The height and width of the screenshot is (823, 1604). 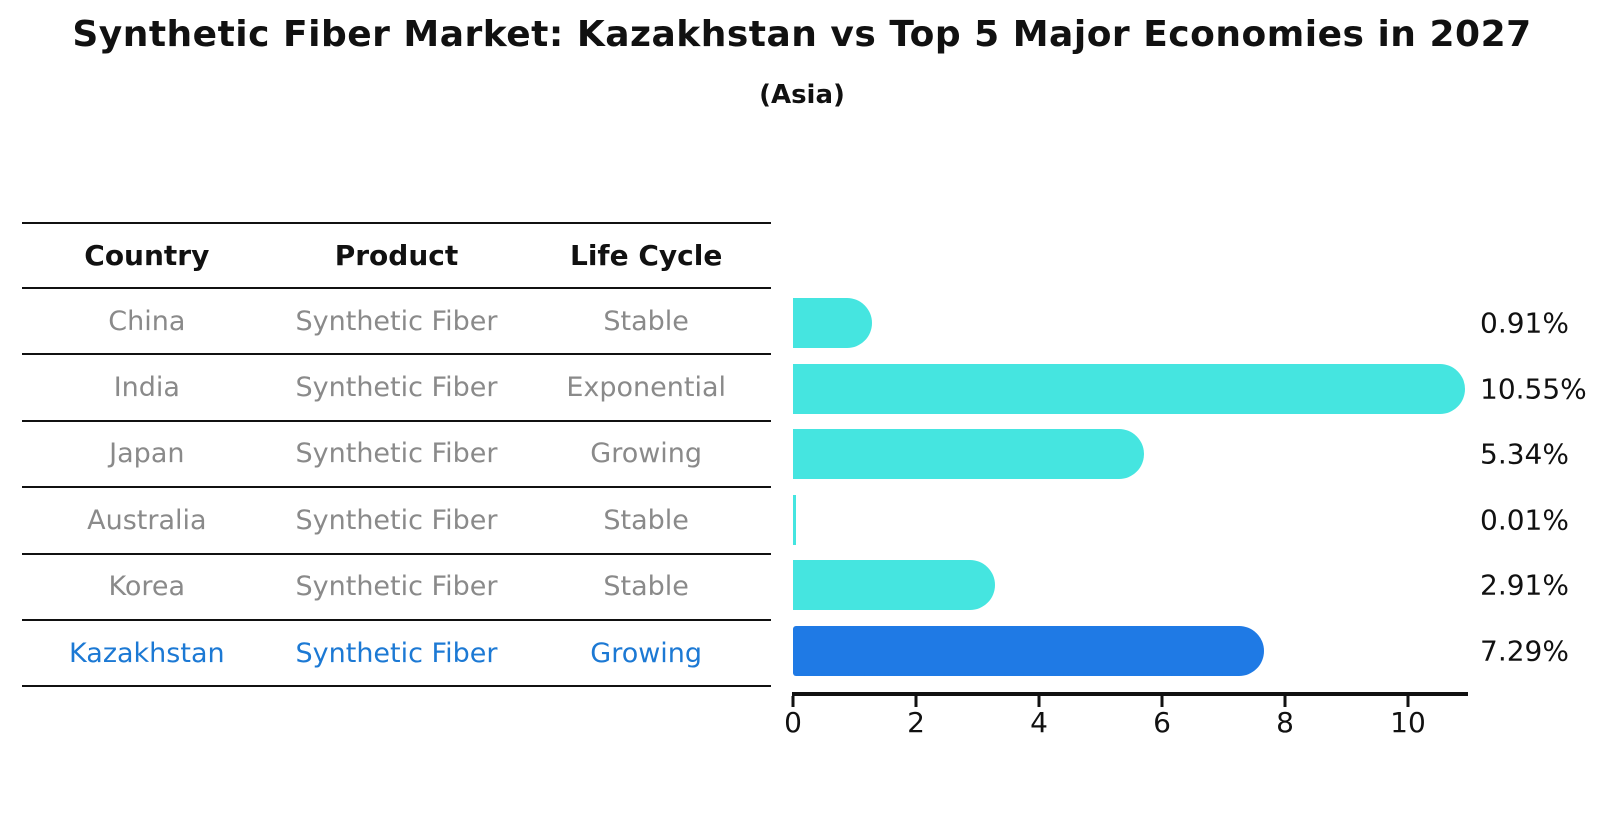 I want to click on x-tick-label: 6, so click(x=1162, y=722).